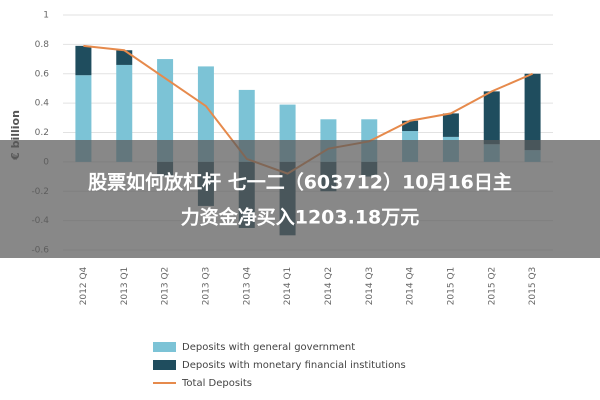 The width and height of the screenshot is (600, 400). I want to click on y-tick-label: 1, so click(46, 16).